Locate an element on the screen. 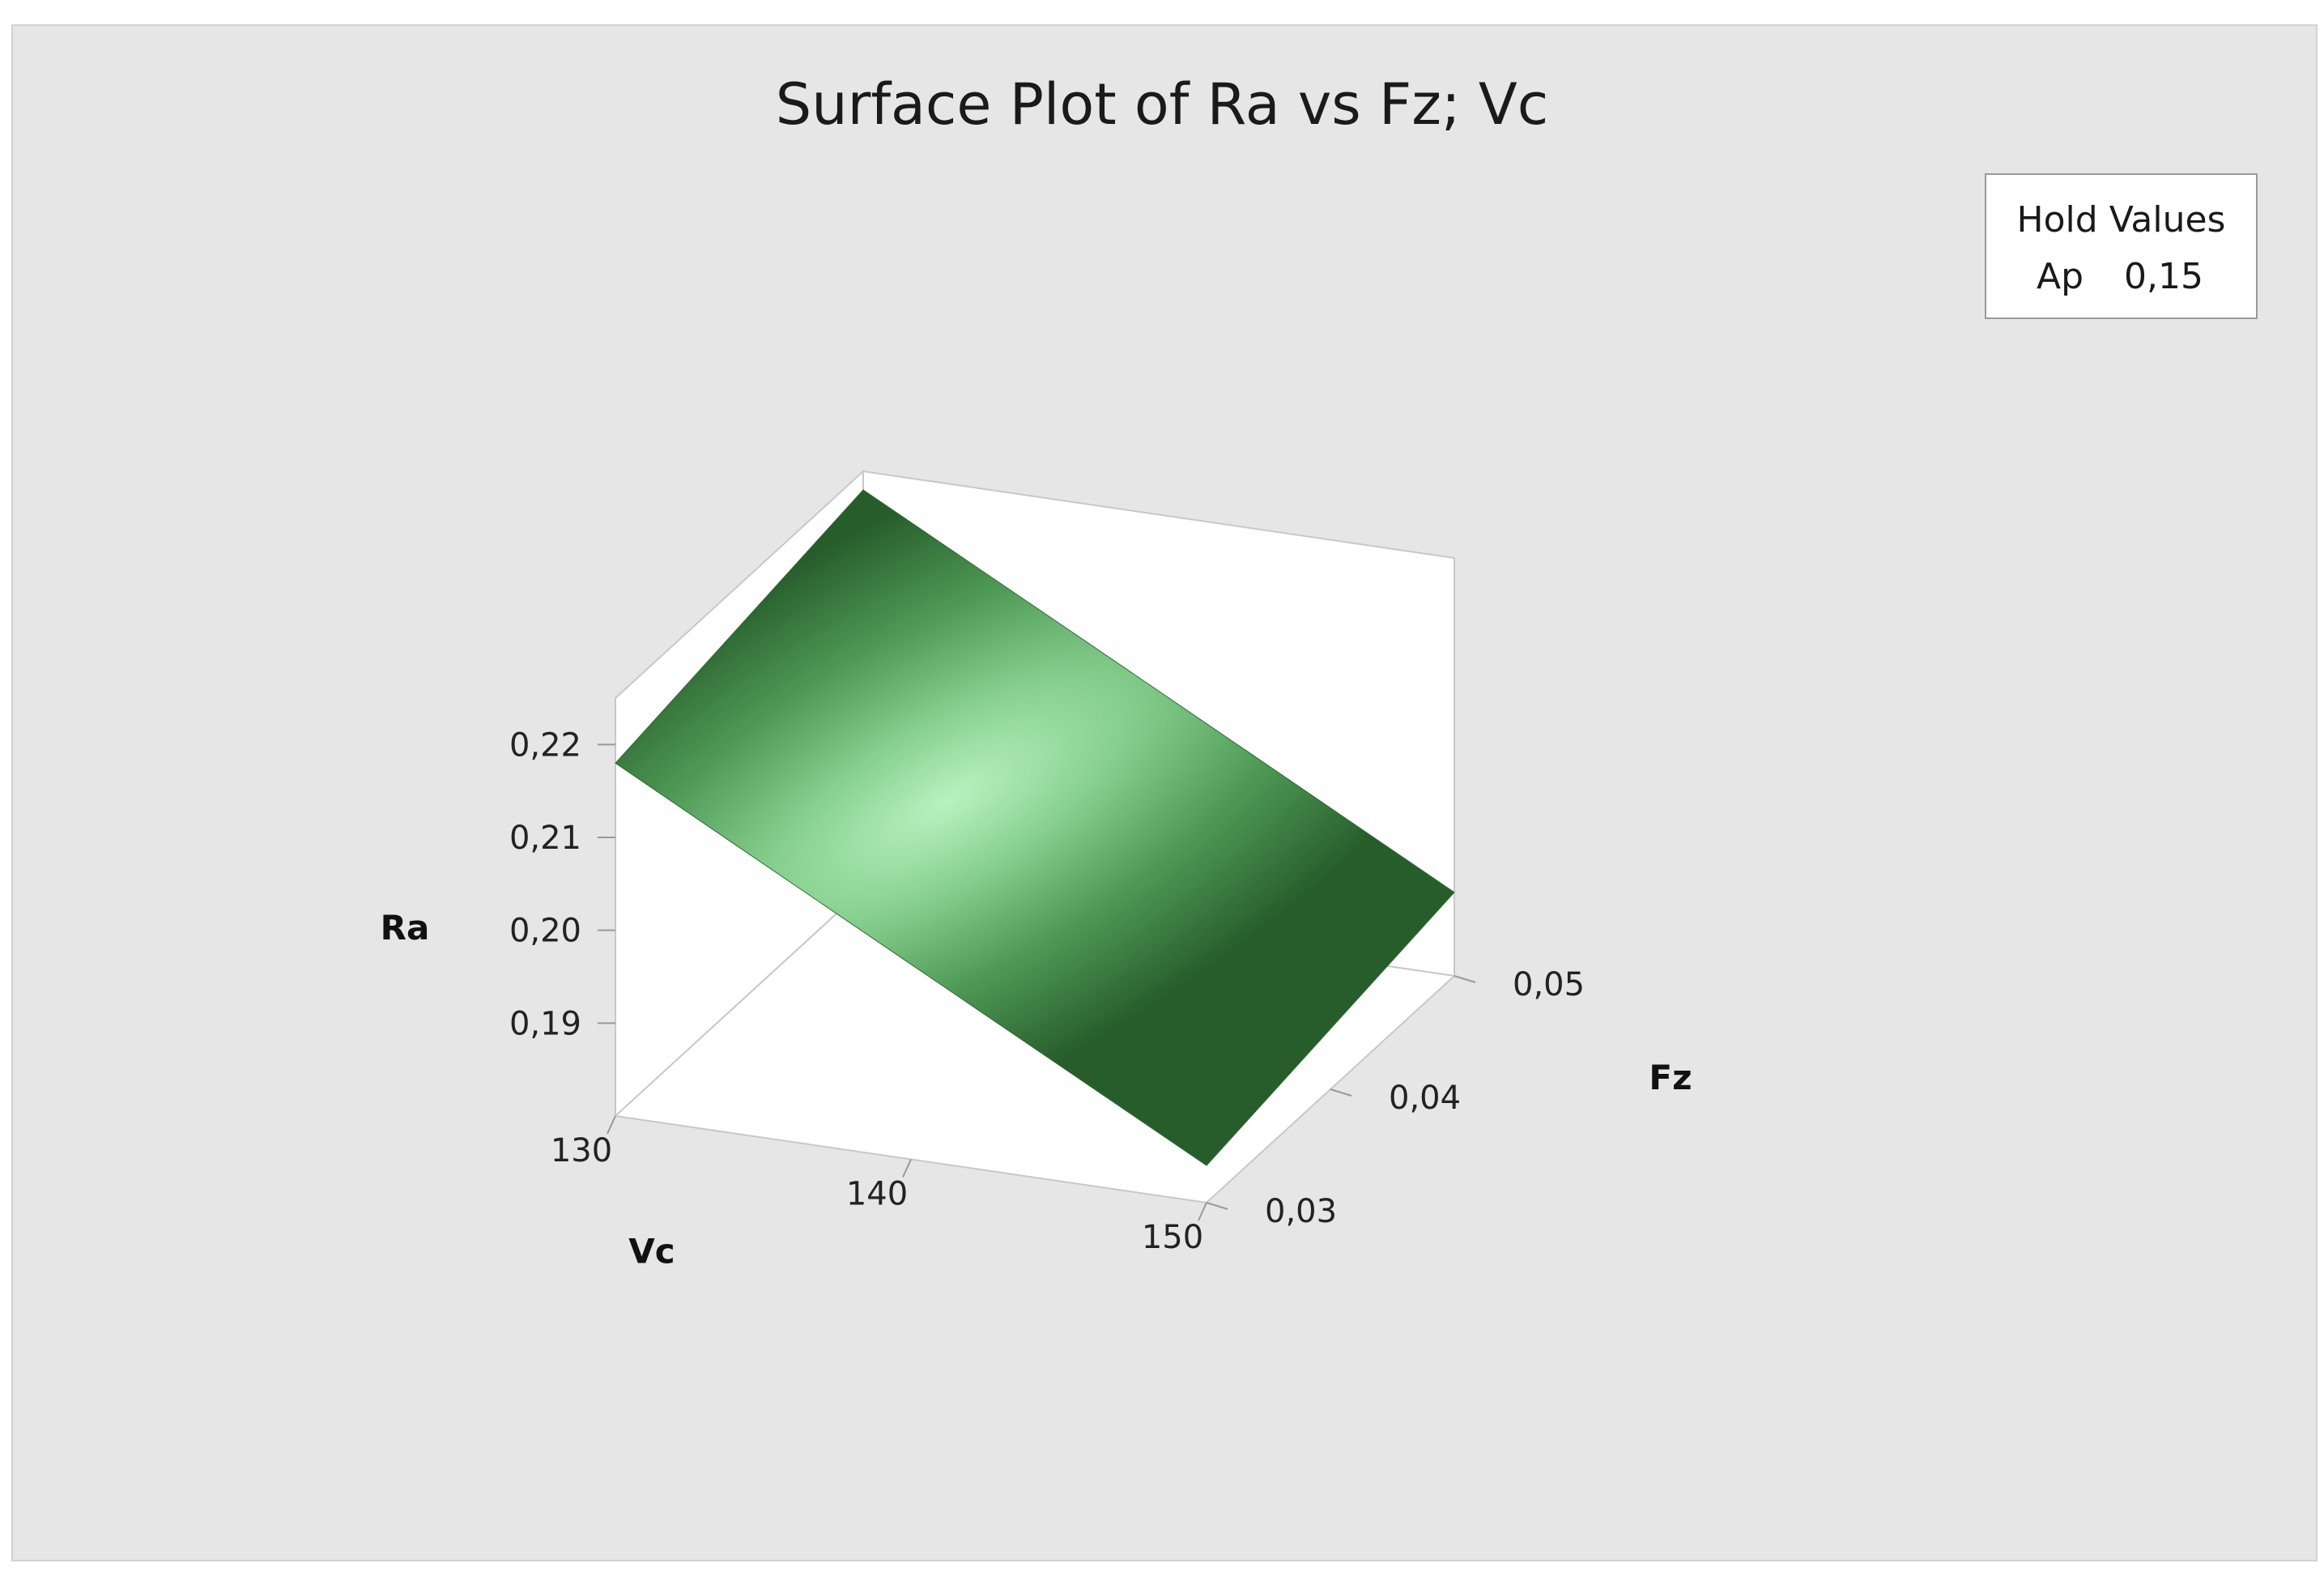 The height and width of the screenshot is (1576, 2324). x-axis-label: Vc is located at coordinates (652, 1251).